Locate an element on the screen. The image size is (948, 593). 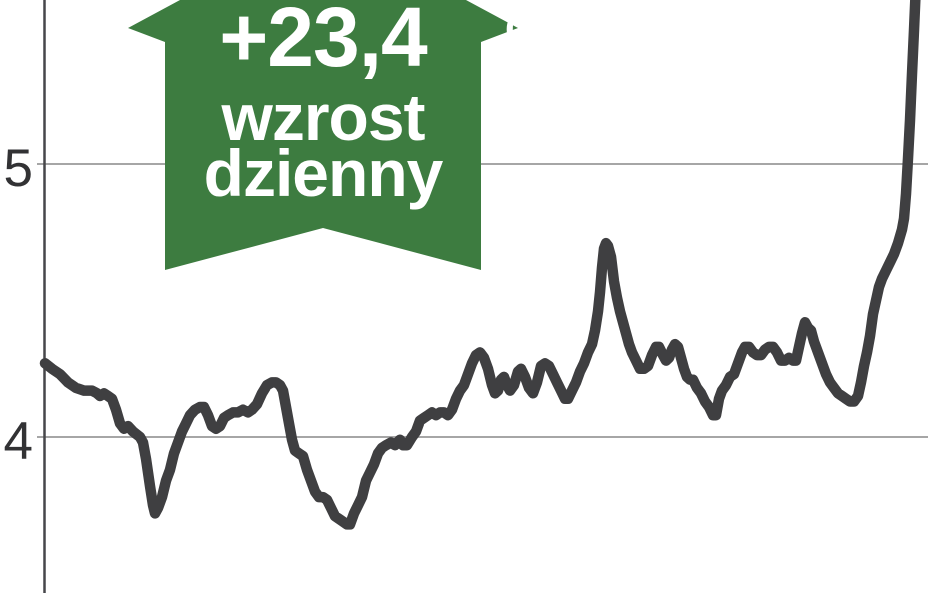
badge-headline-value: +23,4 is located at coordinates (323, 42).